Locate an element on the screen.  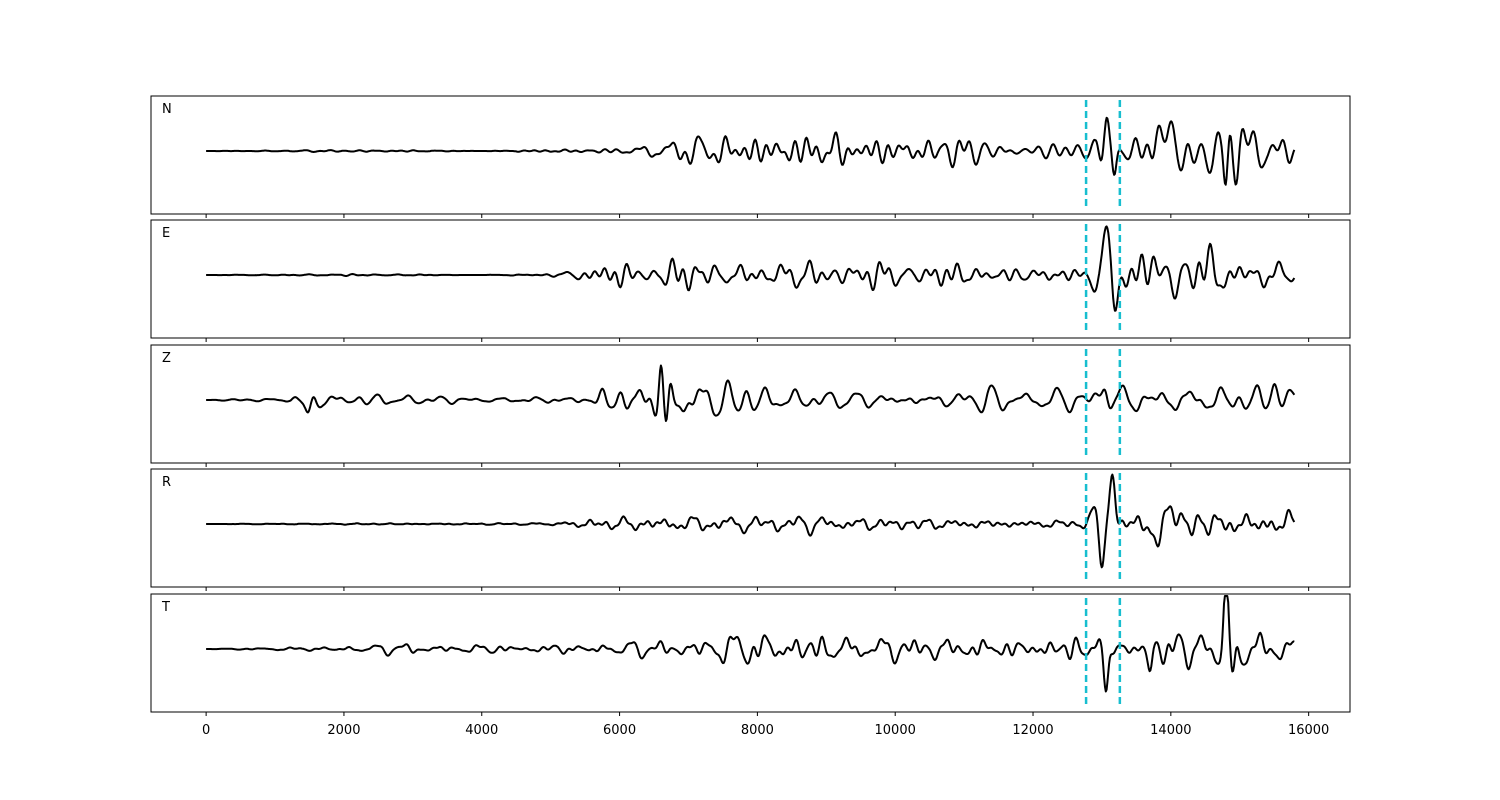
x-tick-label: 0 is located at coordinates (206, 730).